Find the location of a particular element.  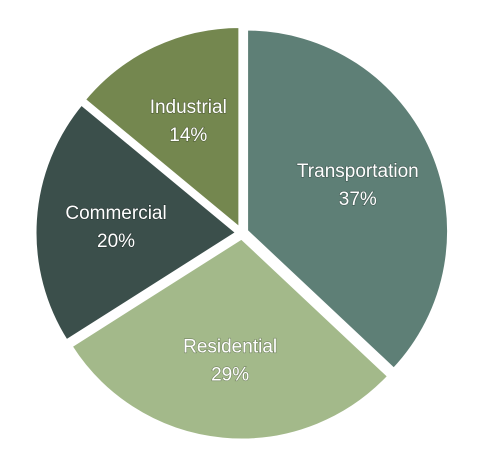

slice-value-industrial: 14% is located at coordinates (188, 135).